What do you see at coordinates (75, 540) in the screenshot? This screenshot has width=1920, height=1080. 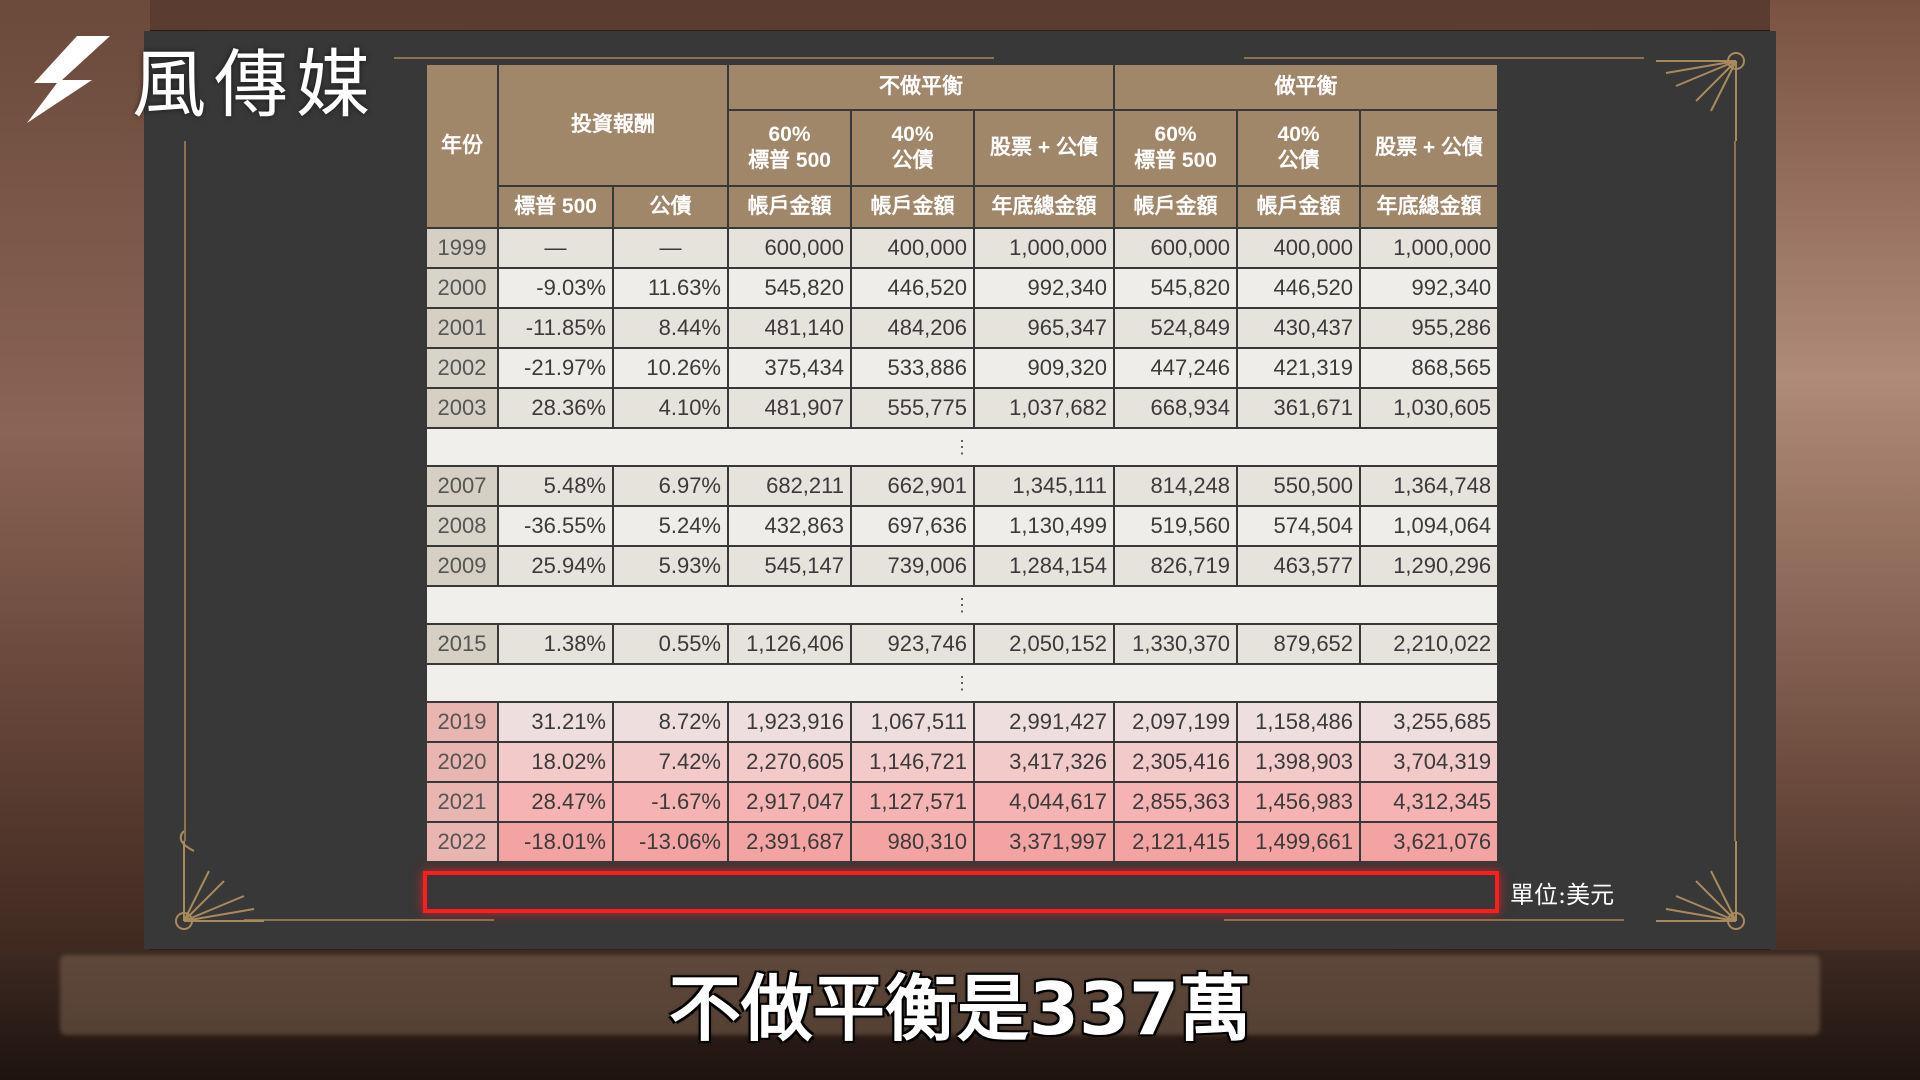 I see `background-left` at bounding box center [75, 540].